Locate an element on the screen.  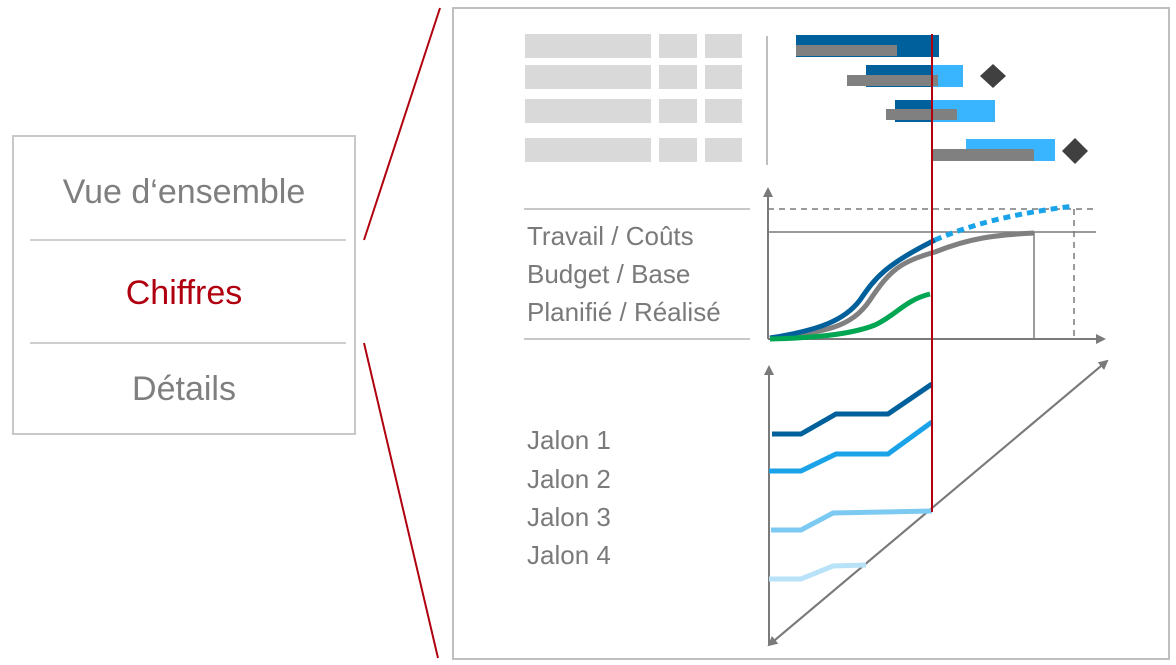
nav-item-figures: Chiffres is located at coordinates (184, 293).